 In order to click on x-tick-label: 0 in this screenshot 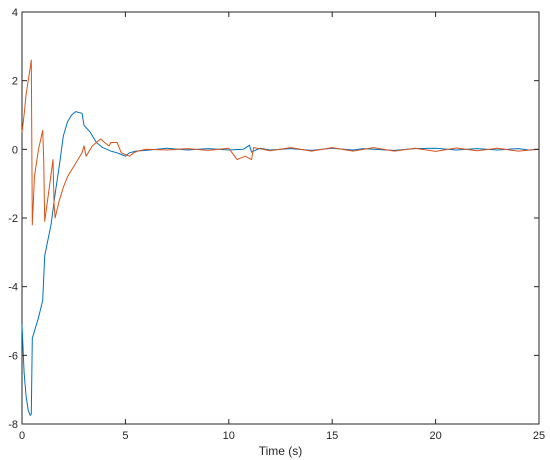, I will do `click(22, 436)`.